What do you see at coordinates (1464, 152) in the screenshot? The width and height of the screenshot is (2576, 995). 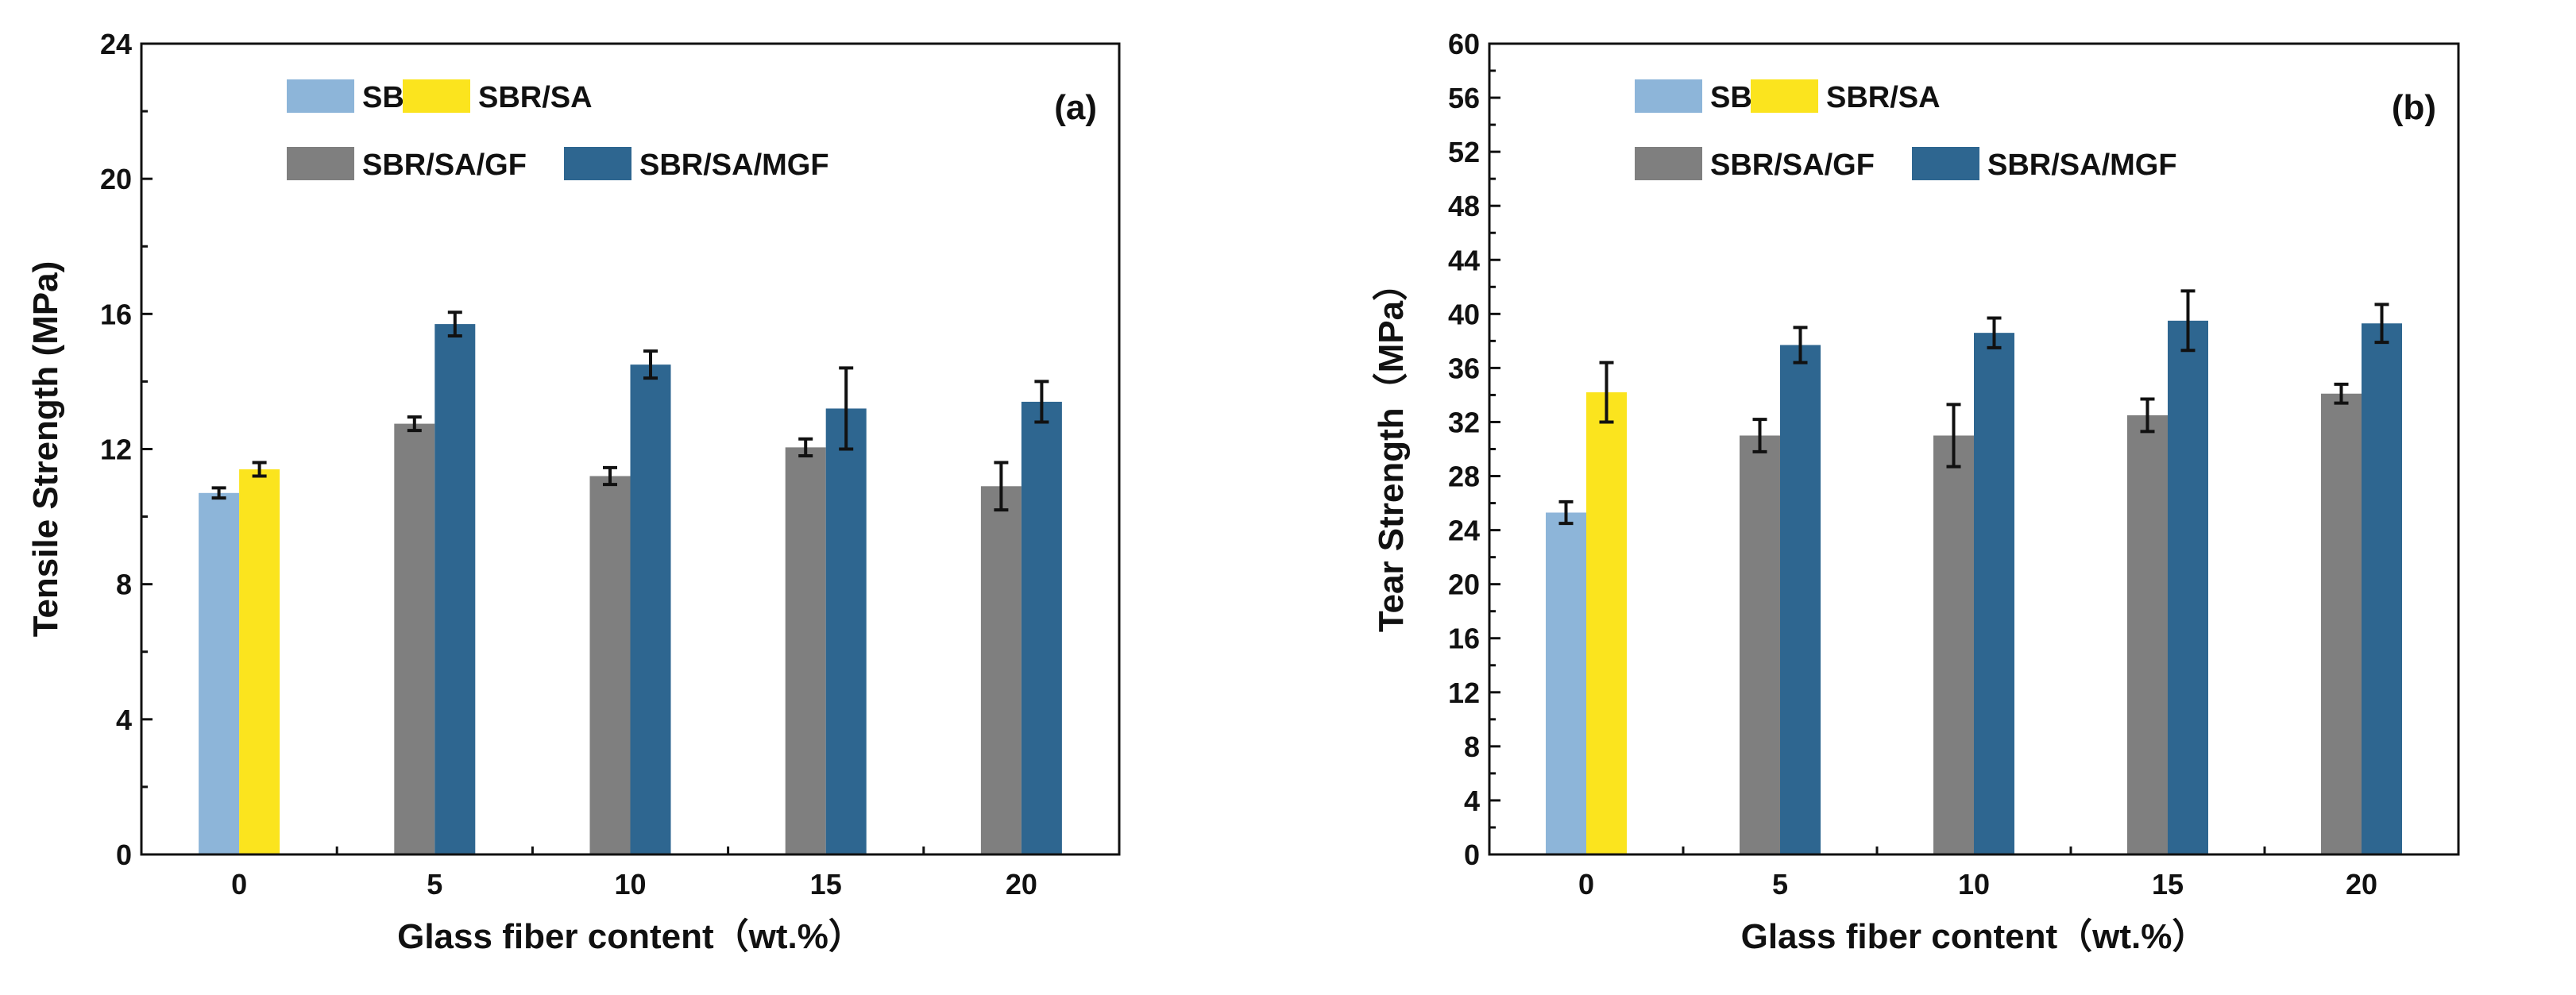 I see `y-tick-label: 52` at bounding box center [1464, 152].